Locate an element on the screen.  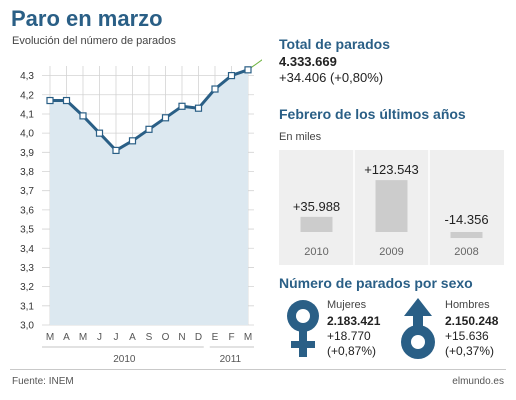
y-tick-label: 3,4 is located at coordinates (27, 249).